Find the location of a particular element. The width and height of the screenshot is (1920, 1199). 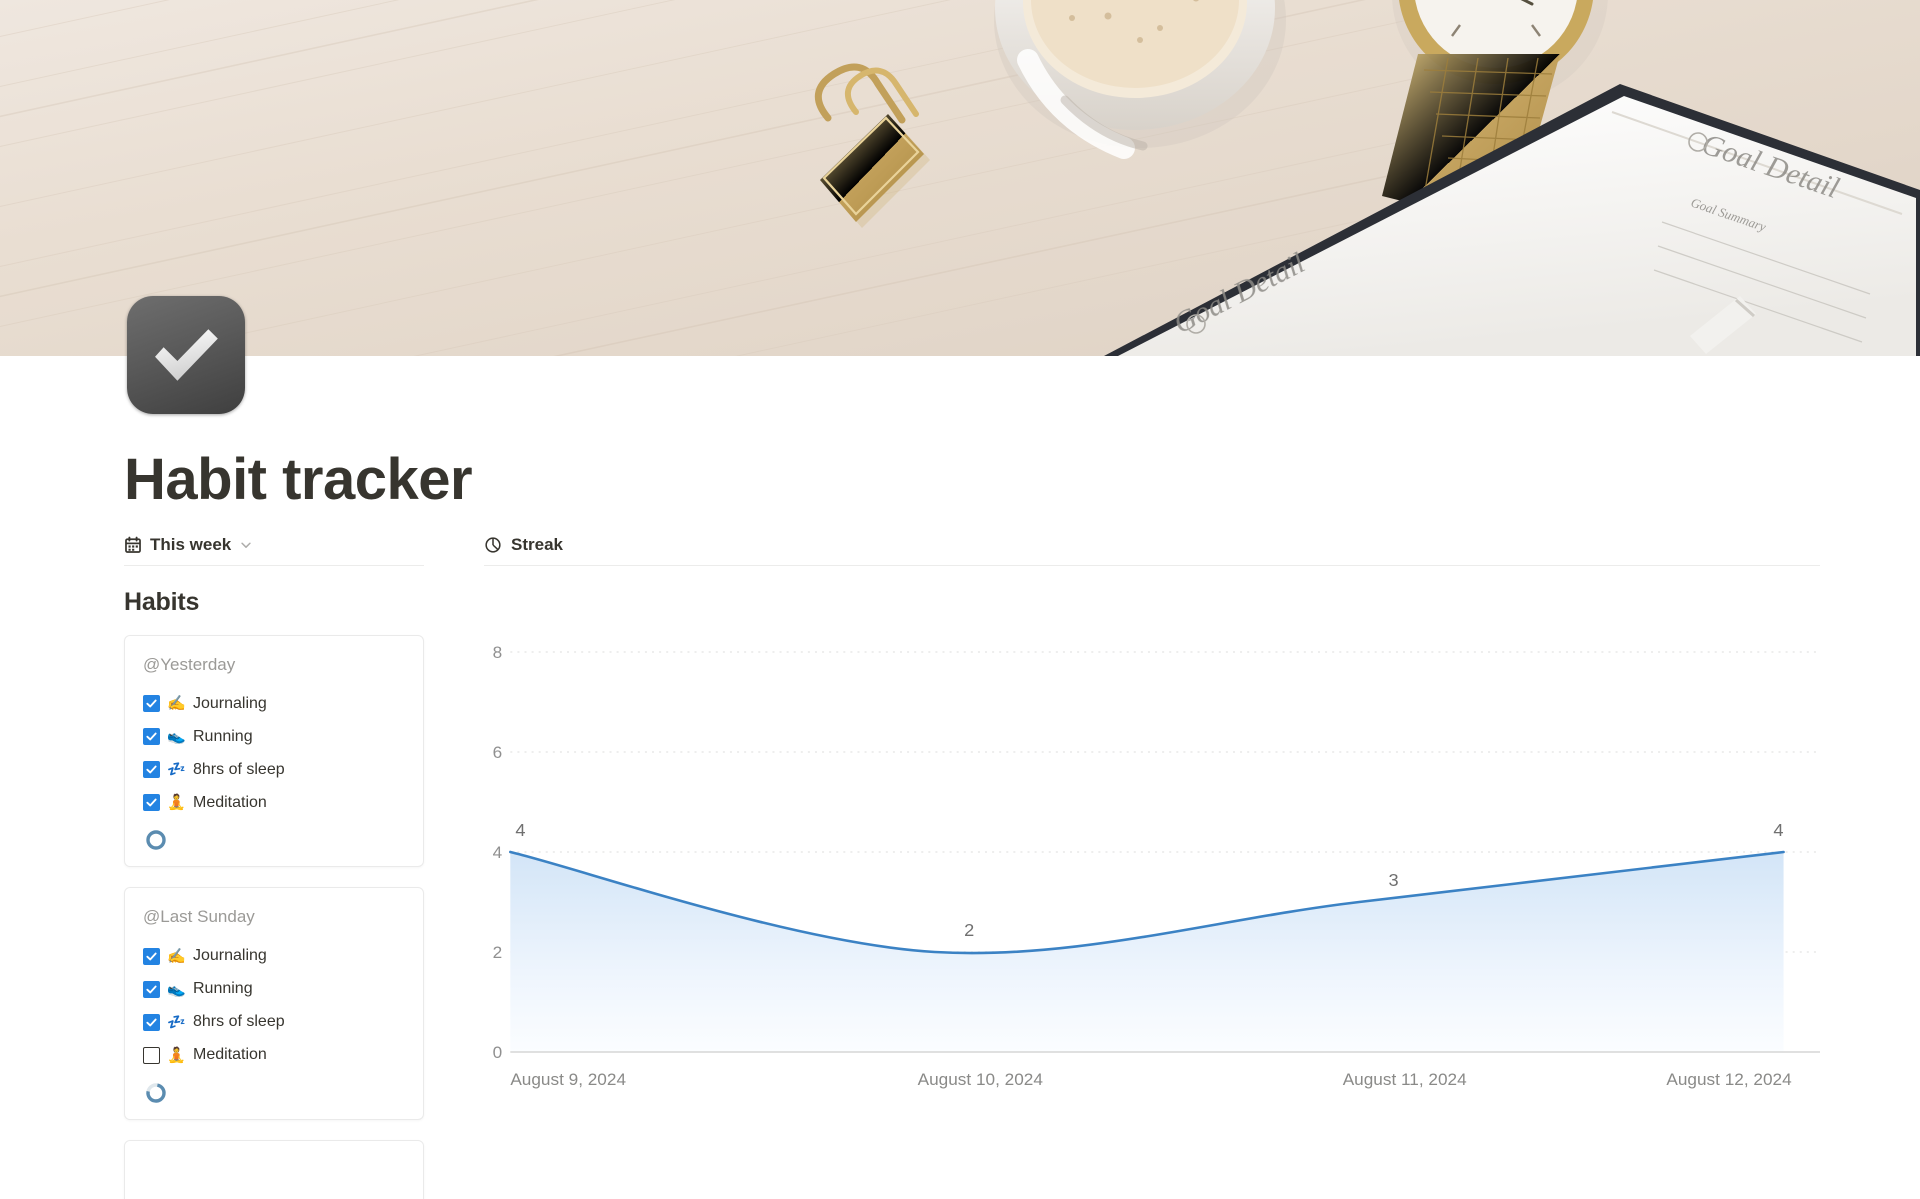

chart-area-fill is located at coordinates (1147, 952).